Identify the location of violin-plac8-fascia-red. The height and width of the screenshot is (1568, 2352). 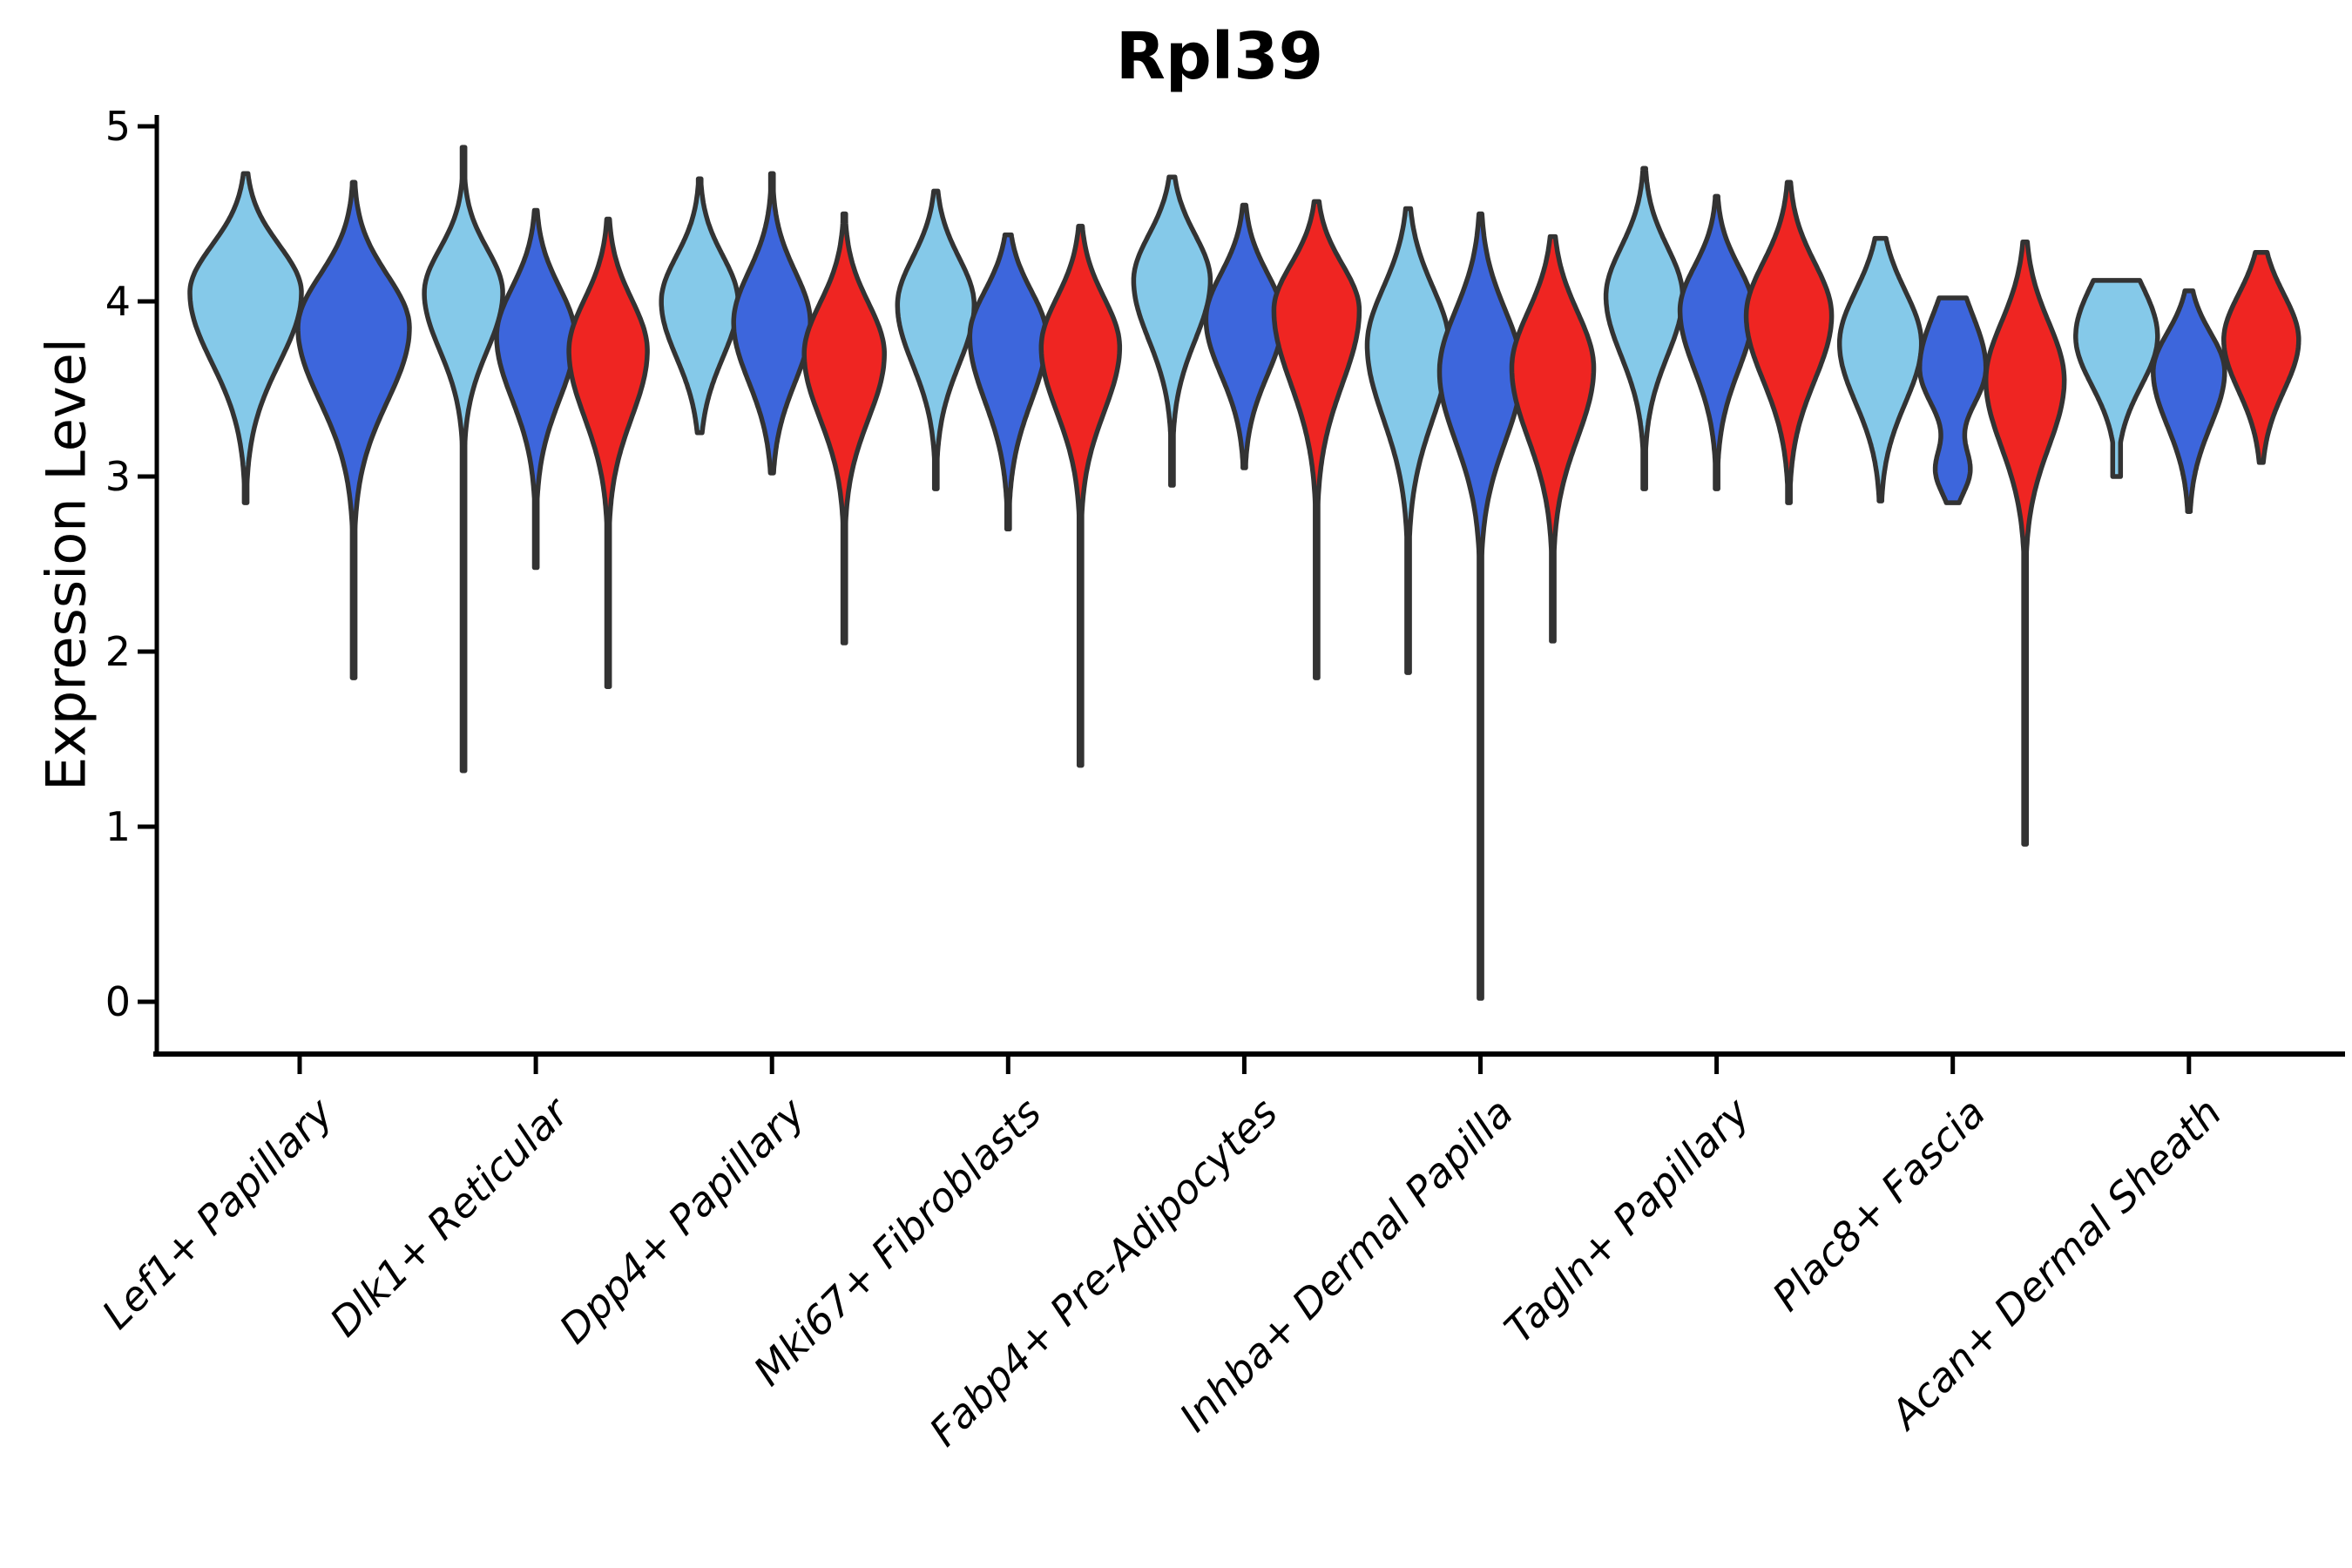
(2025, 543).